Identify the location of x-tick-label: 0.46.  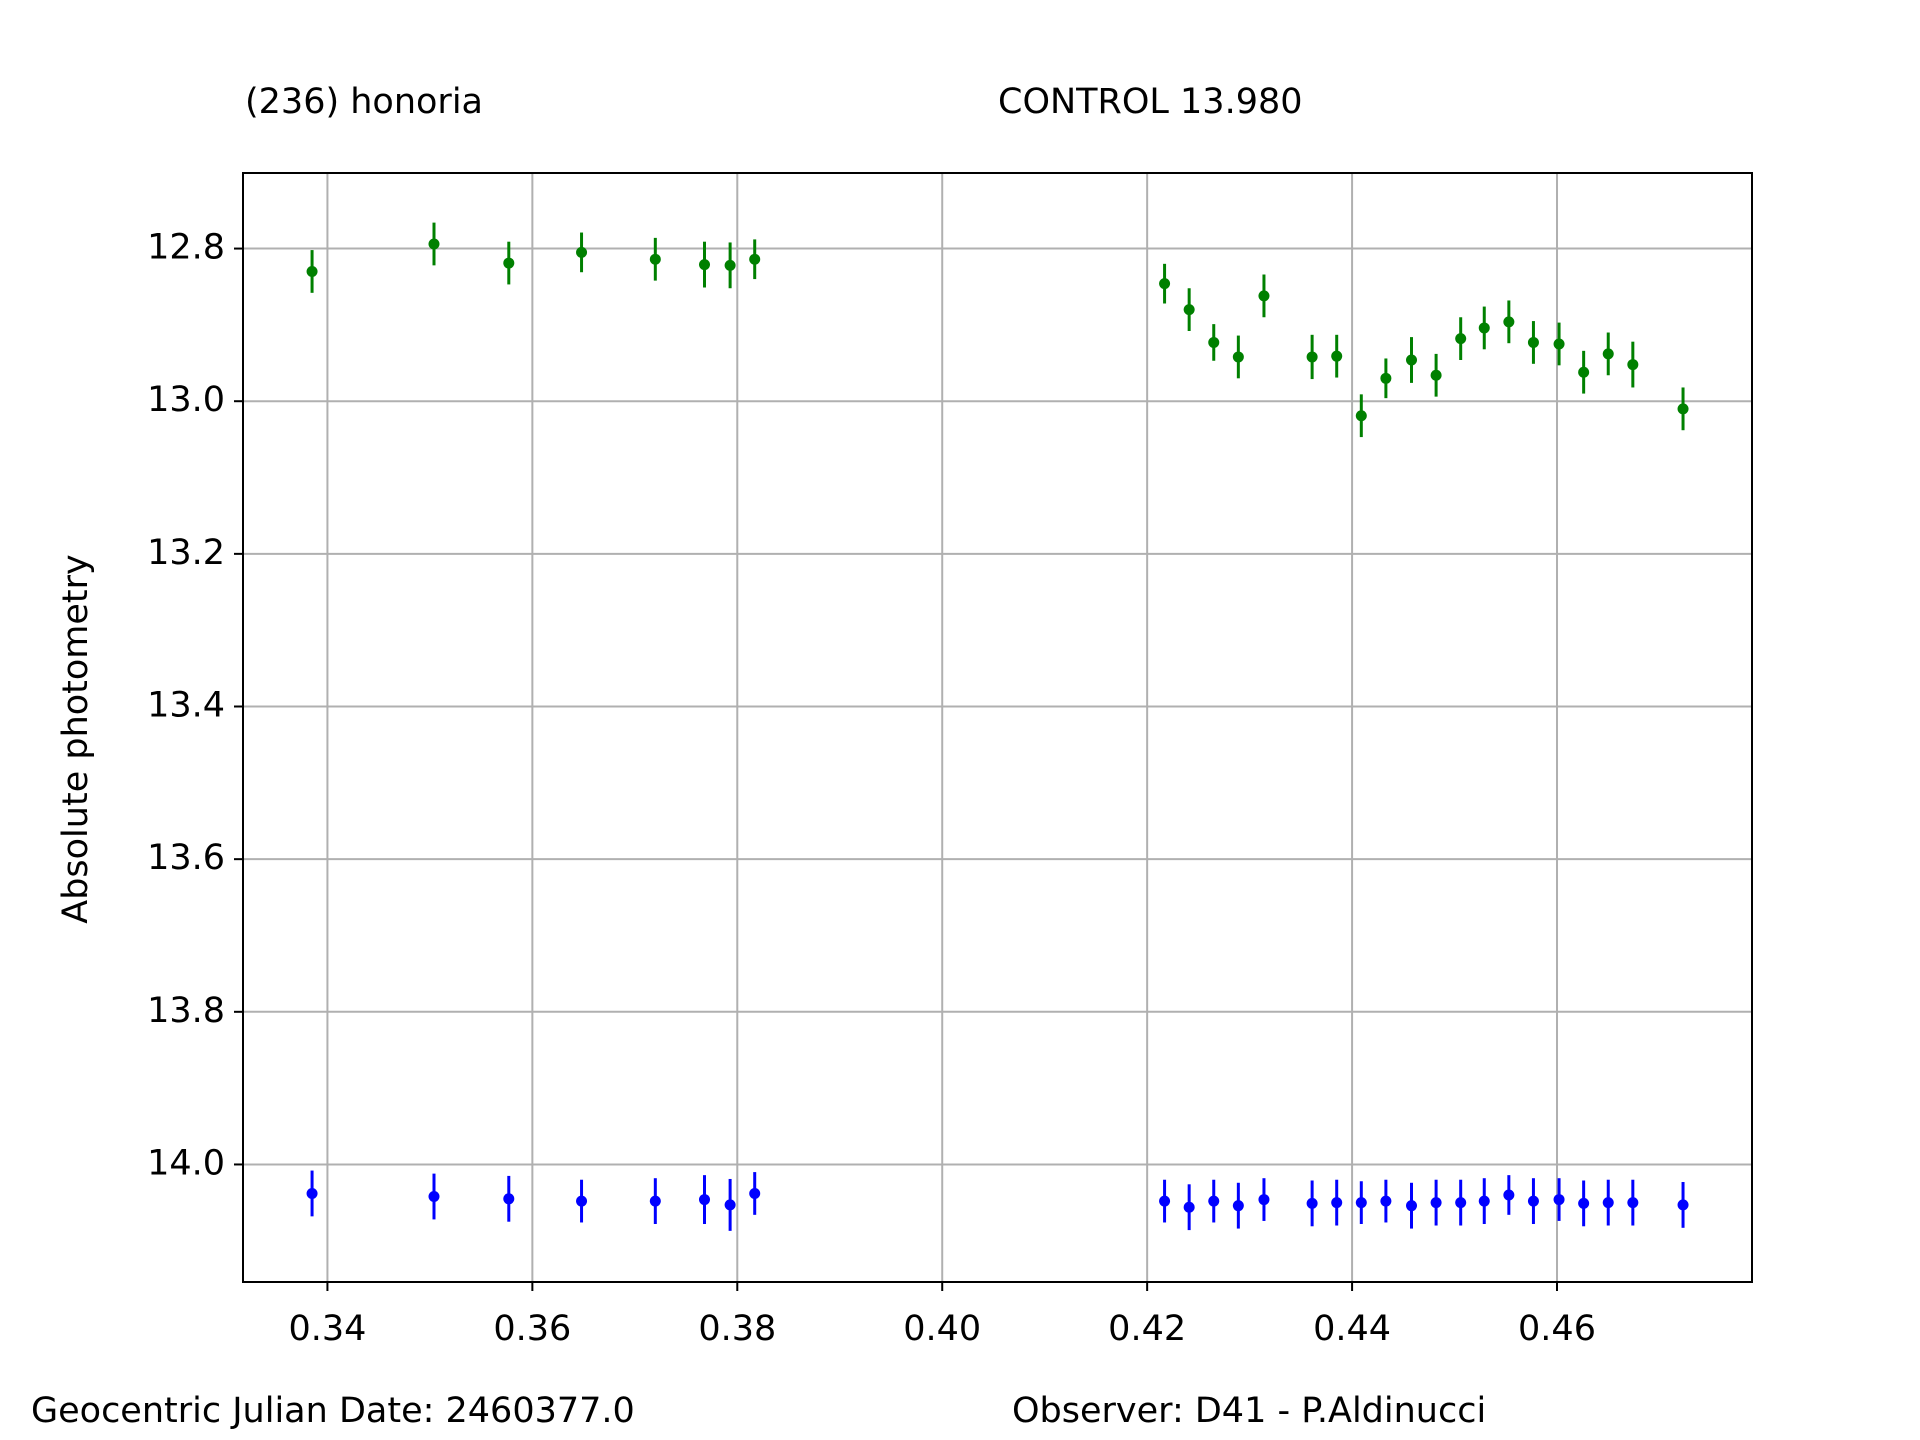
(1557, 1329).